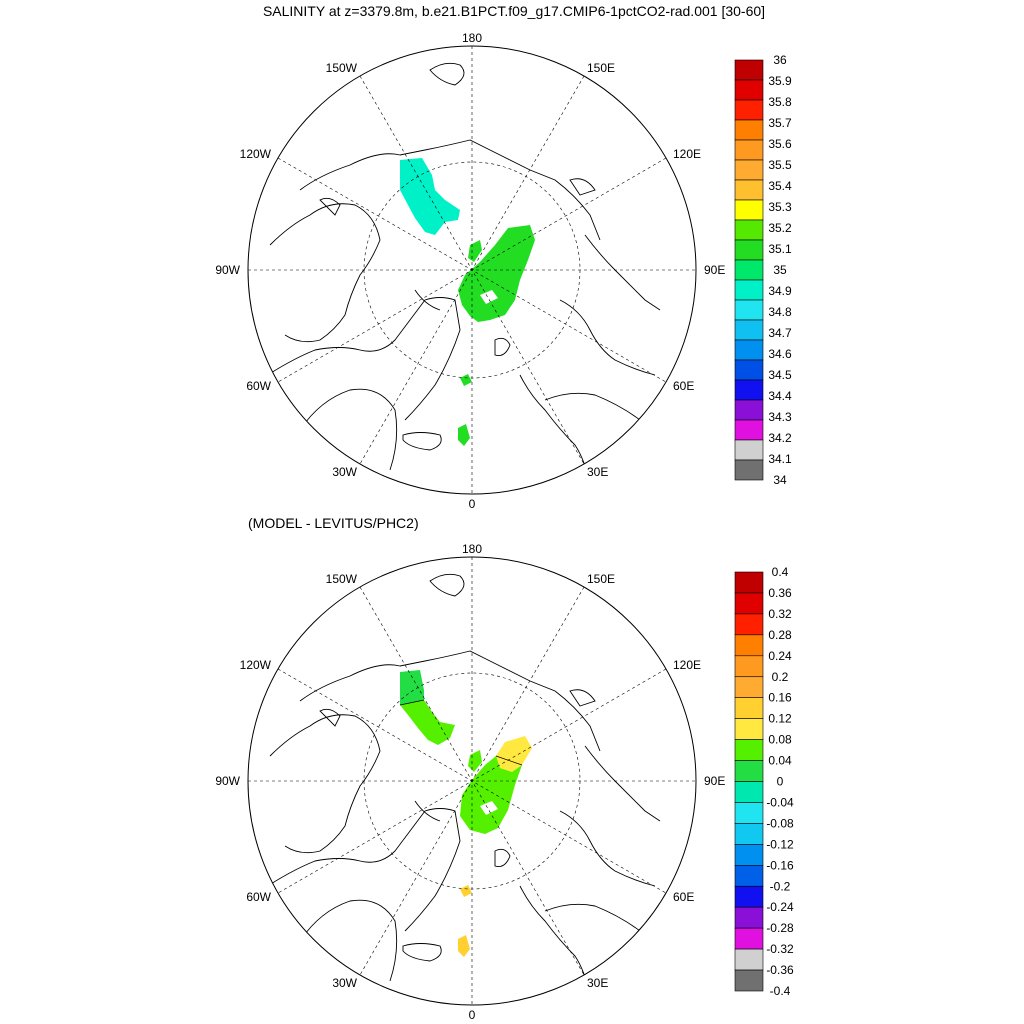 The width and height of the screenshot is (1024, 1024). What do you see at coordinates (601, 68) in the screenshot?
I see `top-lon-150e: 150E` at bounding box center [601, 68].